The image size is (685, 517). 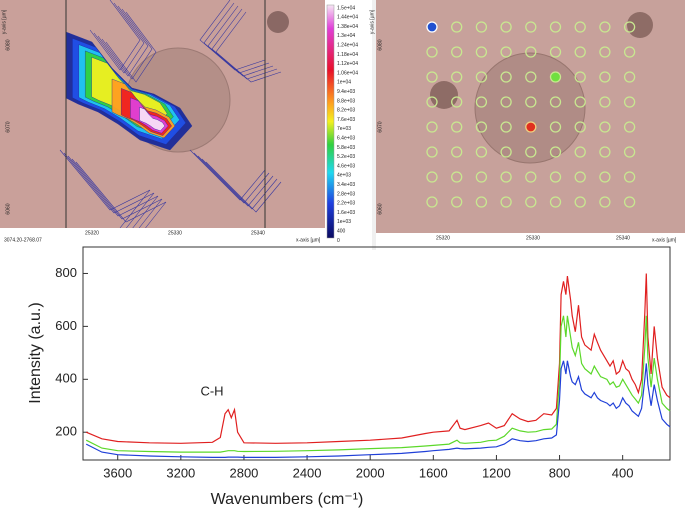 What do you see at coordinates (347, 64) in the screenshot?
I see `colorbar-label: 1.12e+04` at bounding box center [347, 64].